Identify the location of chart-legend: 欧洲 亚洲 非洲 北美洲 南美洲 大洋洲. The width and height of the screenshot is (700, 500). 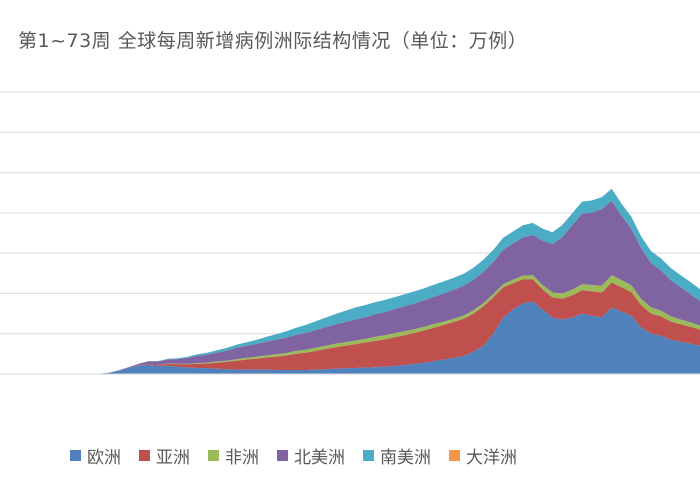
(302, 455).